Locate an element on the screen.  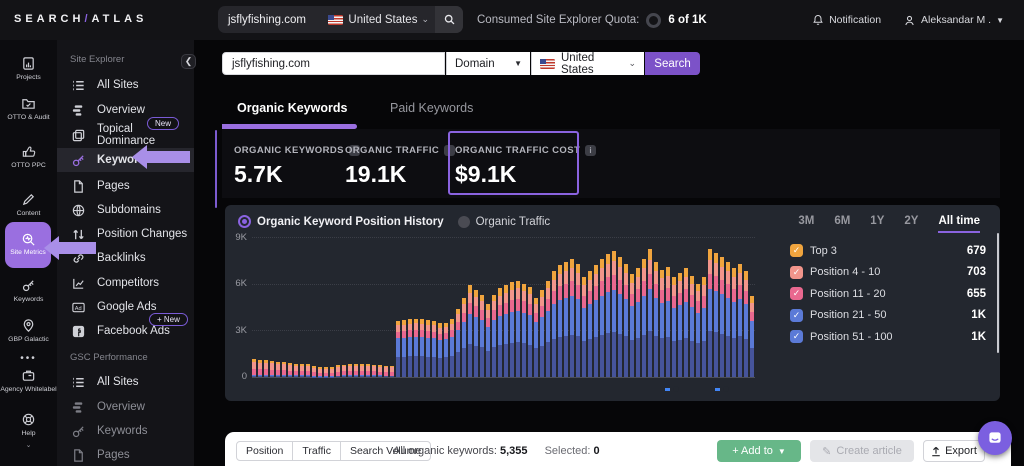
app-logo: SEARCH/ATLAS is located at coordinates (80, 19).